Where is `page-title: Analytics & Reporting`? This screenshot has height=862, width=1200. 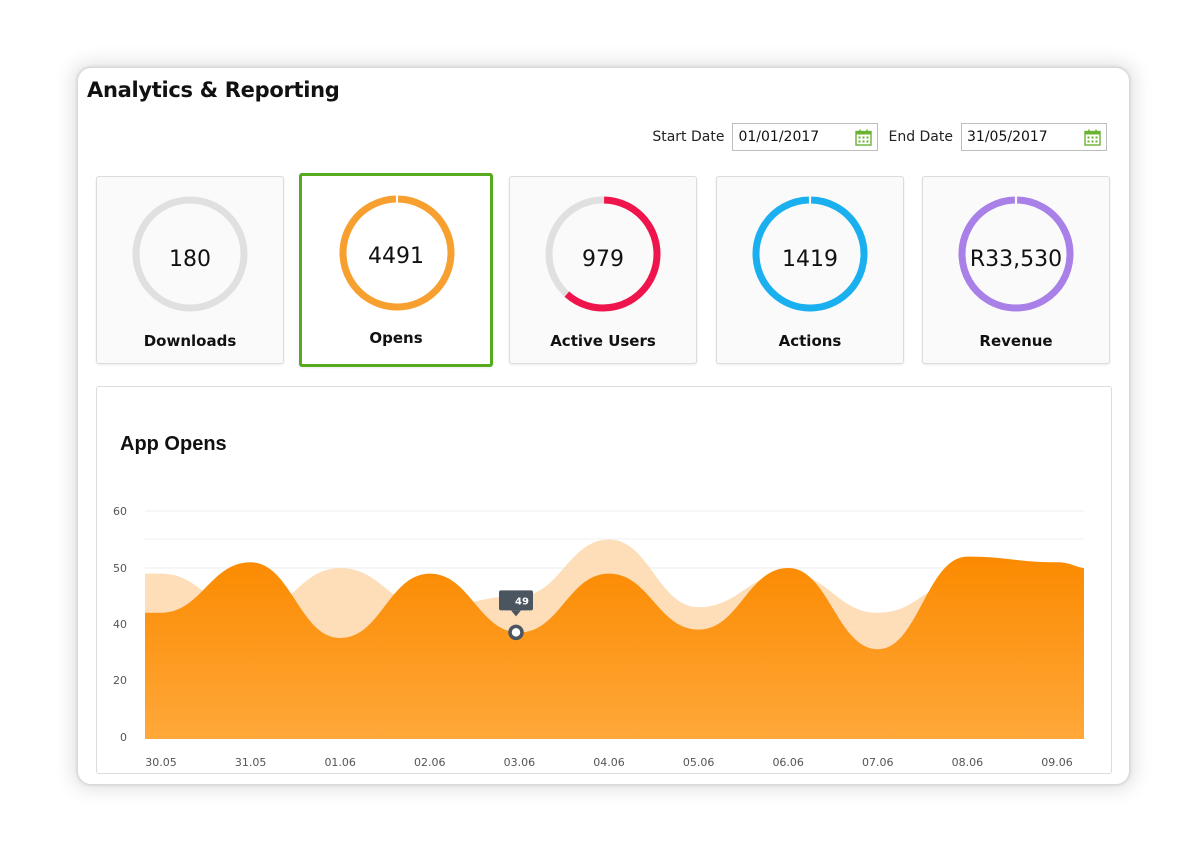
page-title: Analytics & Reporting is located at coordinates (213, 90).